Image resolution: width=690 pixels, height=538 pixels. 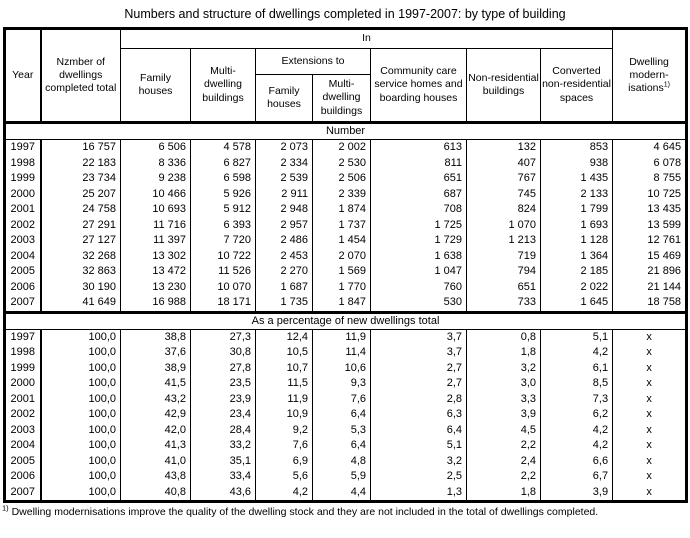 What do you see at coordinates (503, 399) in the screenshot?
I see `value-cell: 3,3` at bounding box center [503, 399].